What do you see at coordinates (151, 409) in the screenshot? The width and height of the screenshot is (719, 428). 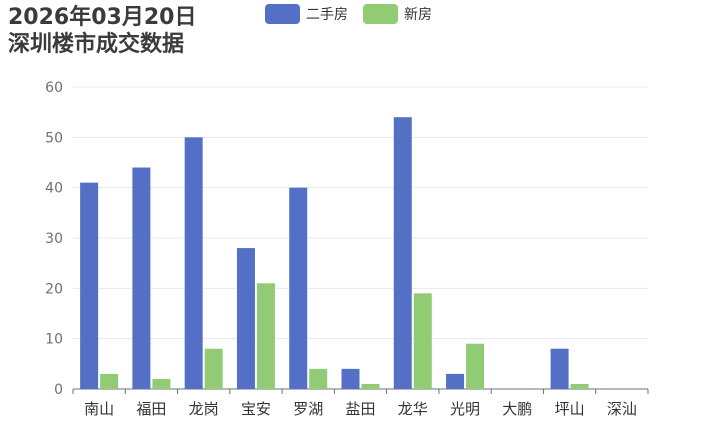 I see `x-category-label: 福田` at bounding box center [151, 409].